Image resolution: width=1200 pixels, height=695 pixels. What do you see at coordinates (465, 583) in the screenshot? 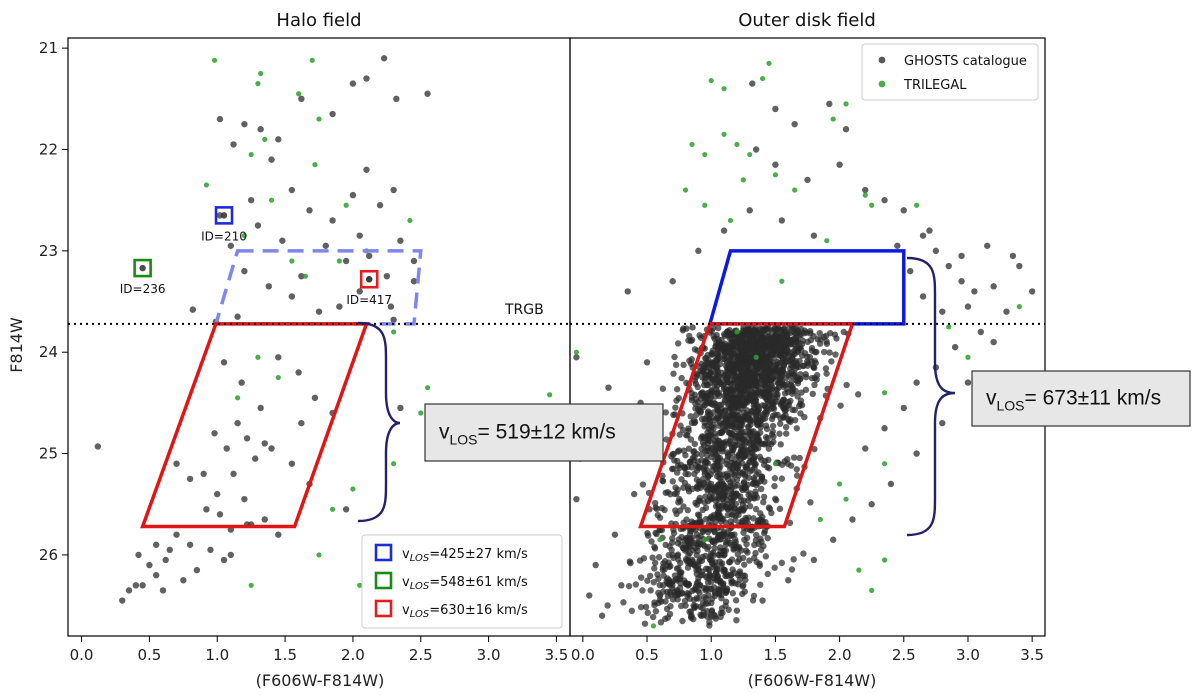
I see `legend-label: vLOS=548±61 km/s` at bounding box center [465, 583].